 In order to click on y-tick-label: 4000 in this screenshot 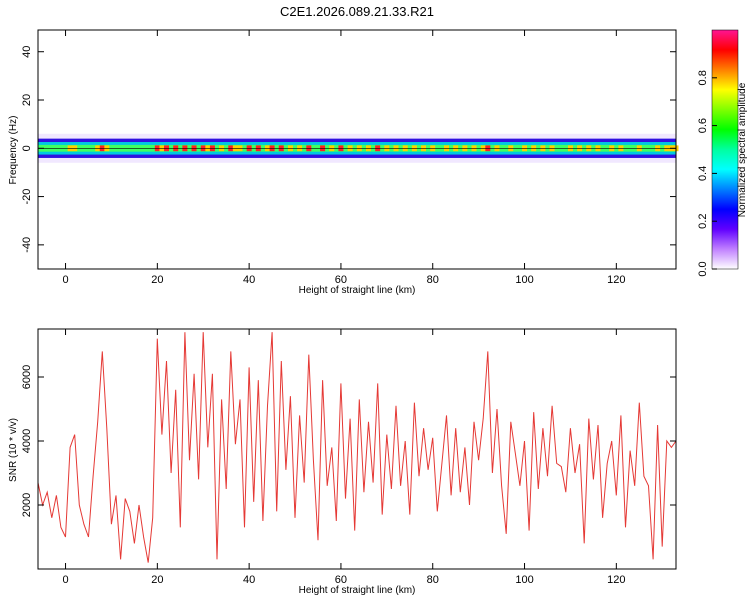, I will do `click(27, 441)`.